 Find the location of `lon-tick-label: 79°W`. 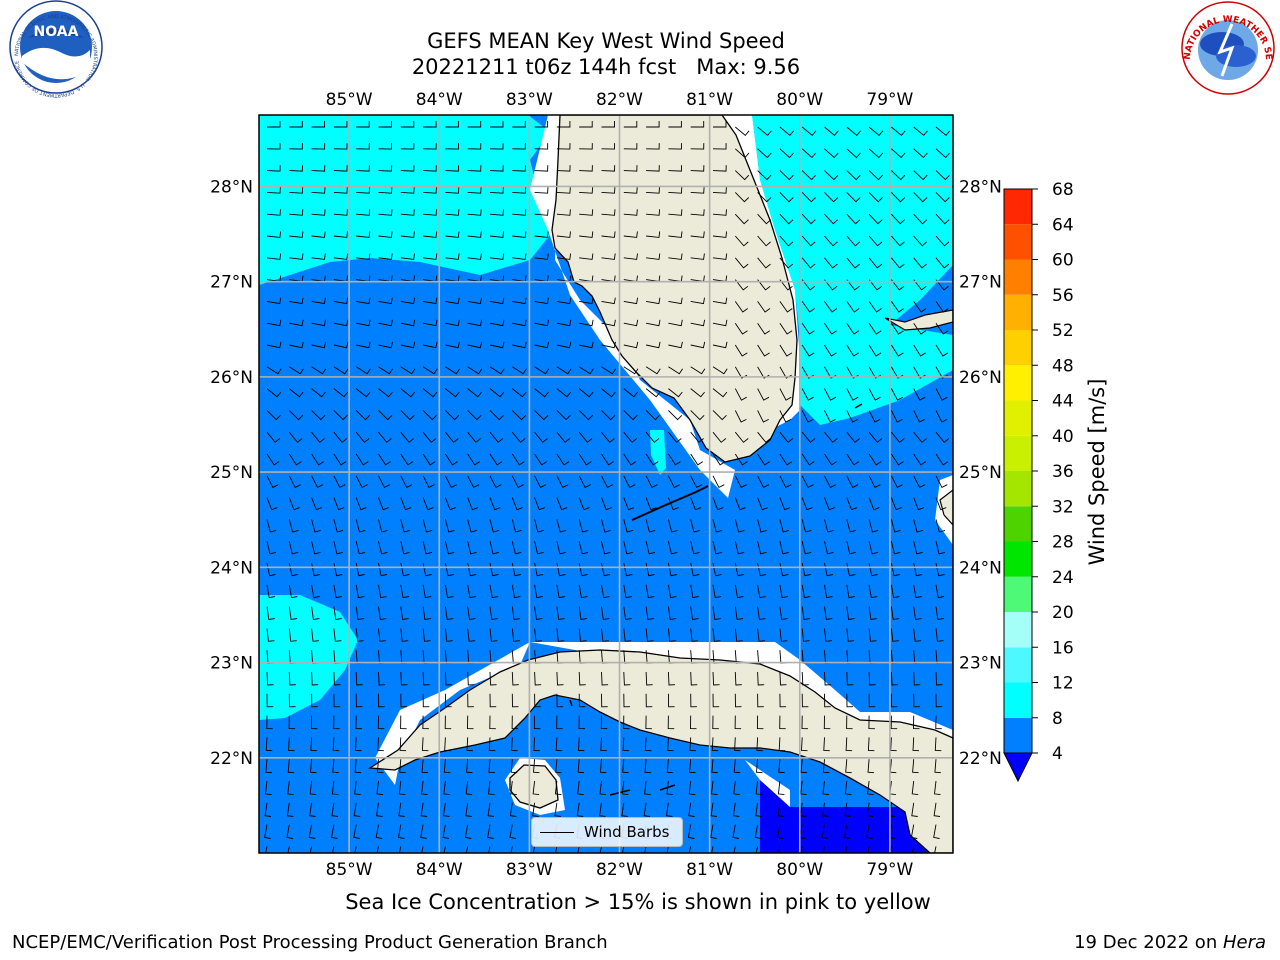

lon-tick-label: 79°W is located at coordinates (889, 870).